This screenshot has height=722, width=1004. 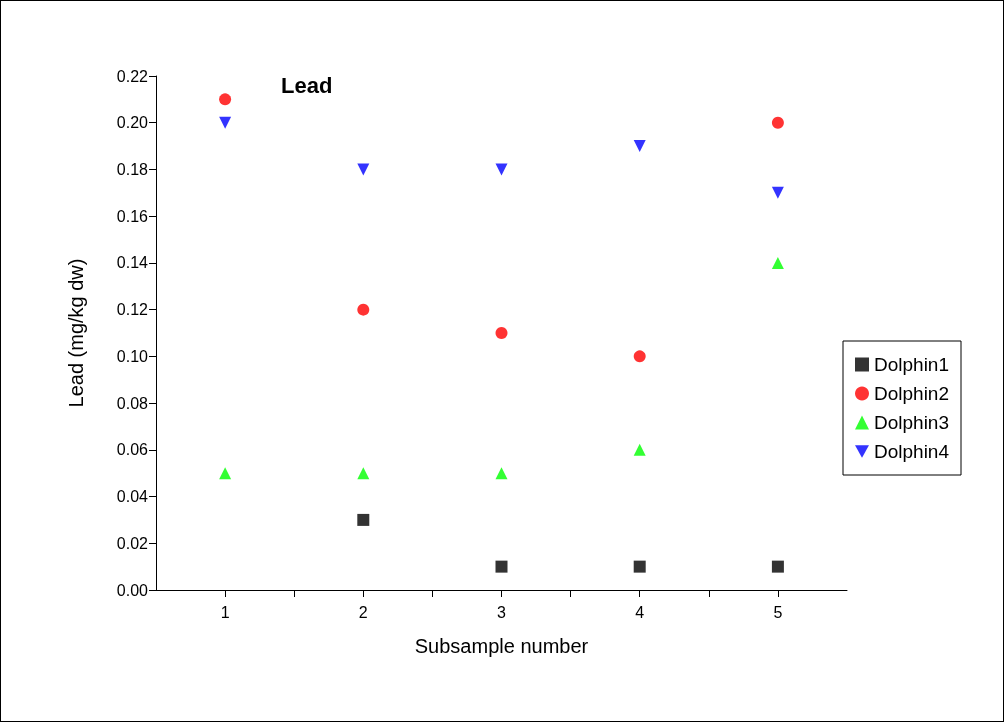 What do you see at coordinates (132, 263) in the screenshot?
I see `y-tick-label: 0.14` at bounding box center [132, 263].